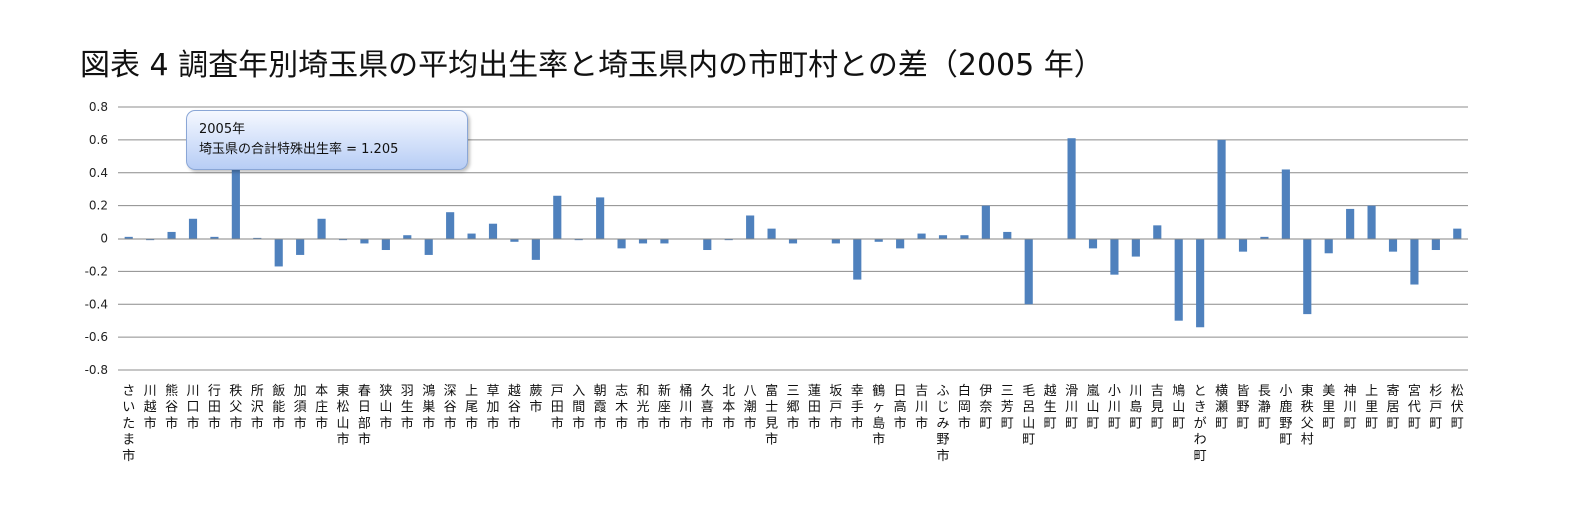  What do you see at coordinates (1328, 407) in the screenshot?
I see `x-tick-label: 美里町` at bounding box center [1328, 407].